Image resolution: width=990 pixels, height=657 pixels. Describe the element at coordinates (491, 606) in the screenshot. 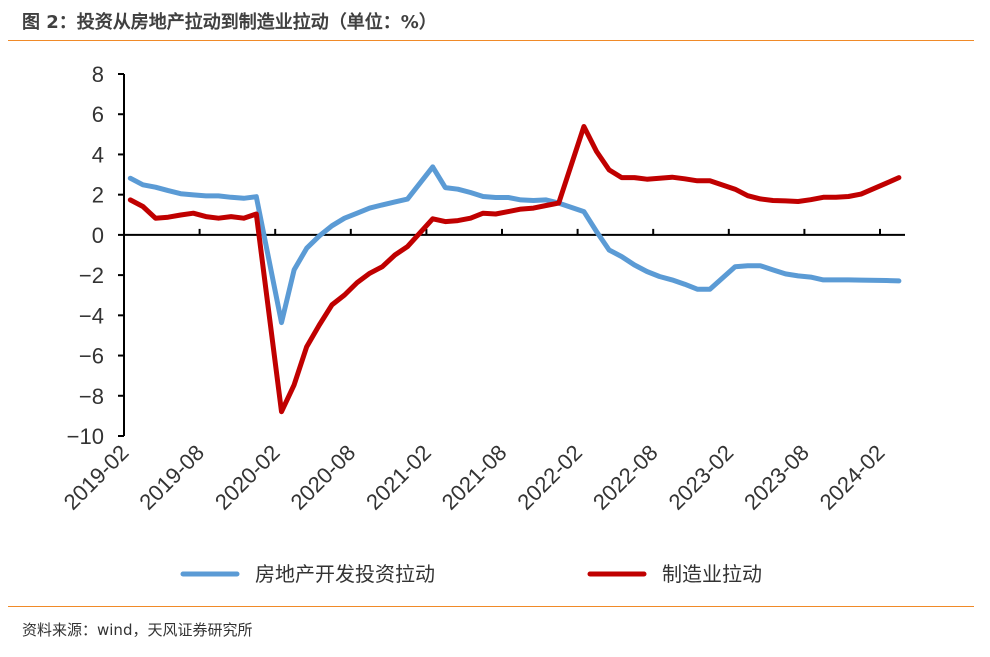

I see `source-rule` at that location.